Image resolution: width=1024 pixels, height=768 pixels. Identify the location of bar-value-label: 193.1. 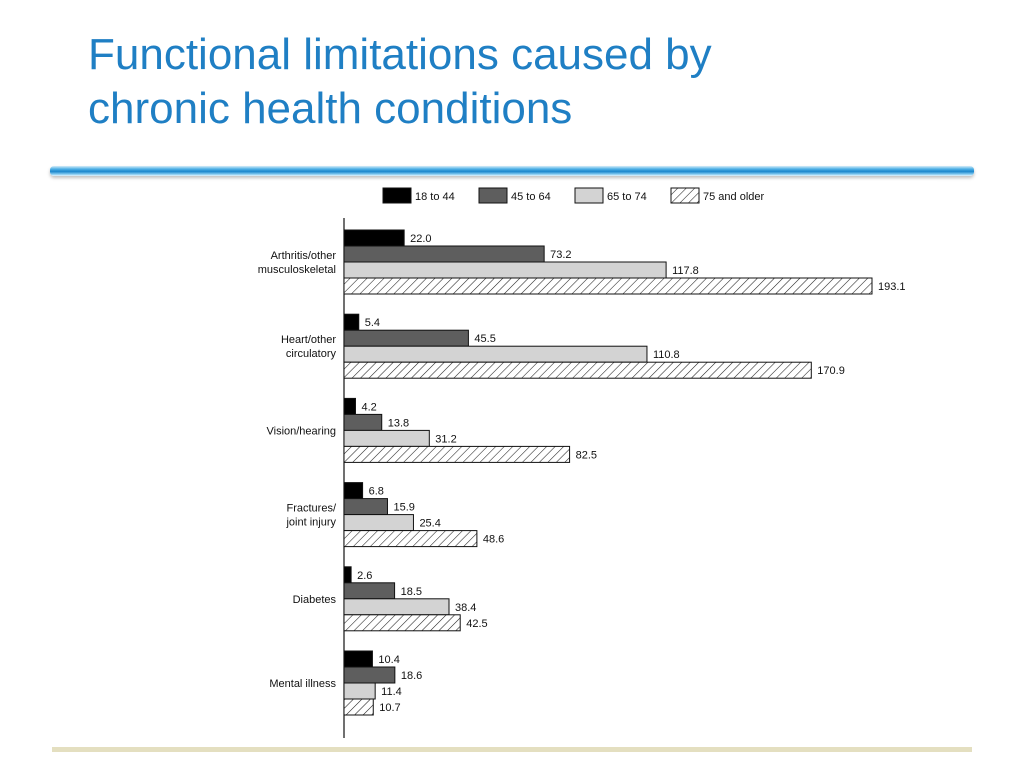
(892, 287).